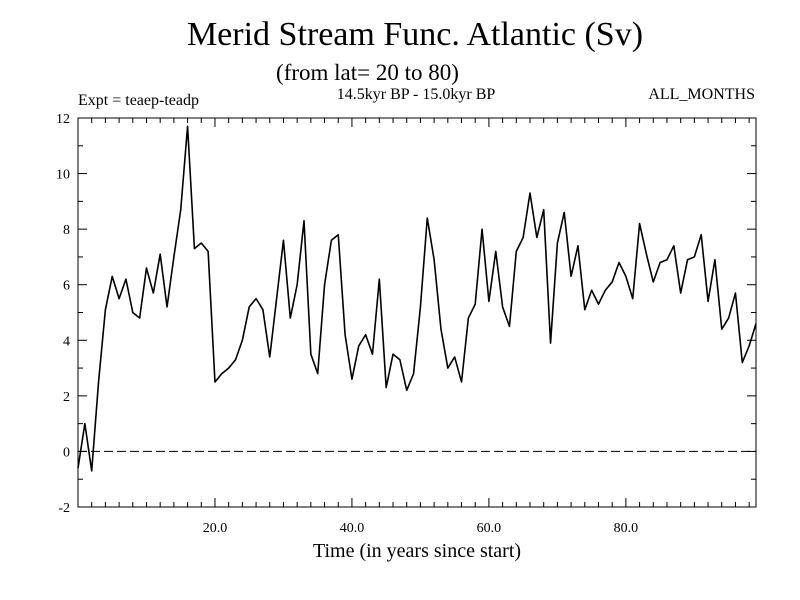  I want to click on y-tick-label: 8, so click(66, 230).